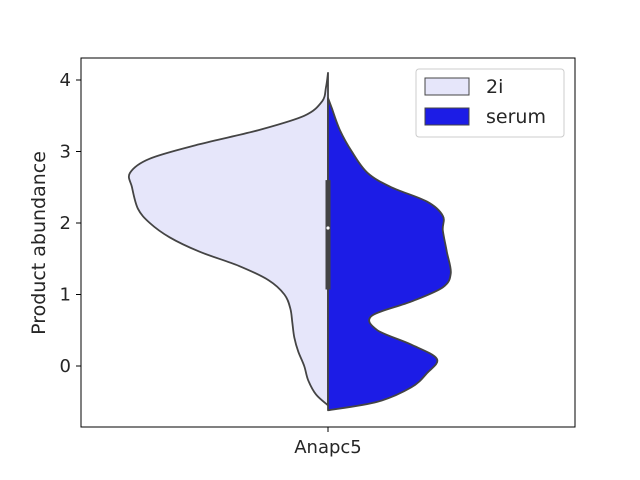  Describe the element at coordinates (65, 223) in the screenshot. I see `y-tick-label: 2` at that location.